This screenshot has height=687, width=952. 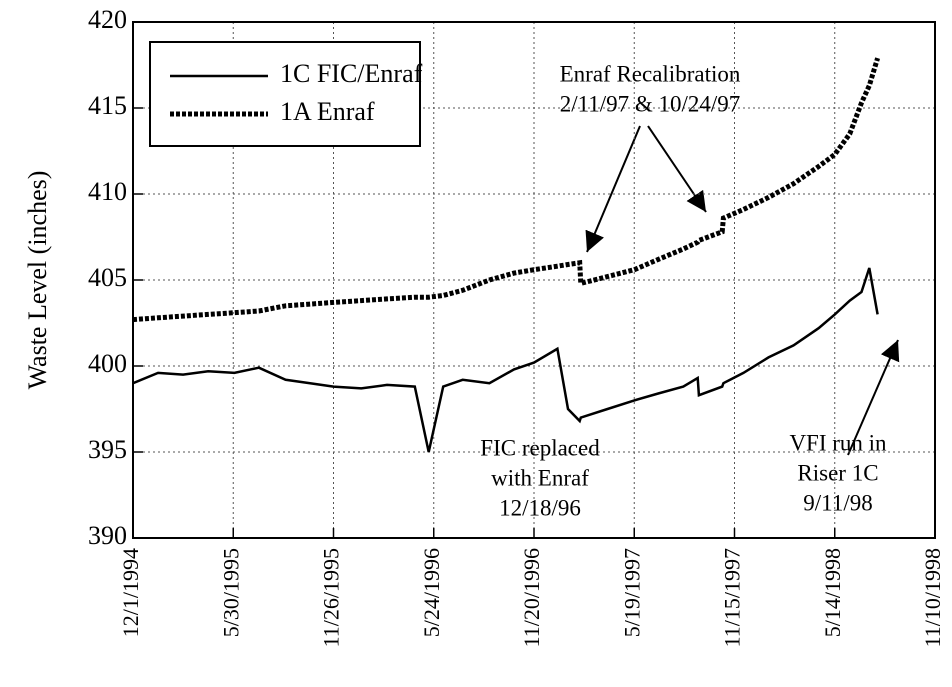 What do you see at coordinates (650, 73) in the screenshot?
I see `annotation: Enraf Recalibration` at bounding box center [650, 73].